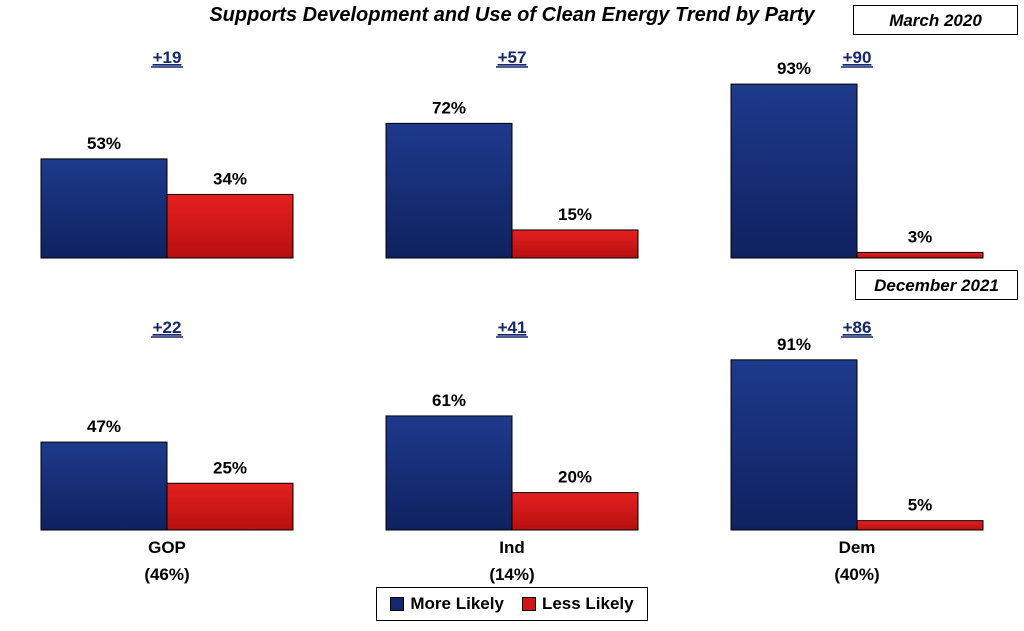 This screenshot has height=631, width=1024. What do you see at coordinates (167, 327) in the screenshot?
I see `difference-label-gop-december-2021: +22` at bounding box center [167, 327].